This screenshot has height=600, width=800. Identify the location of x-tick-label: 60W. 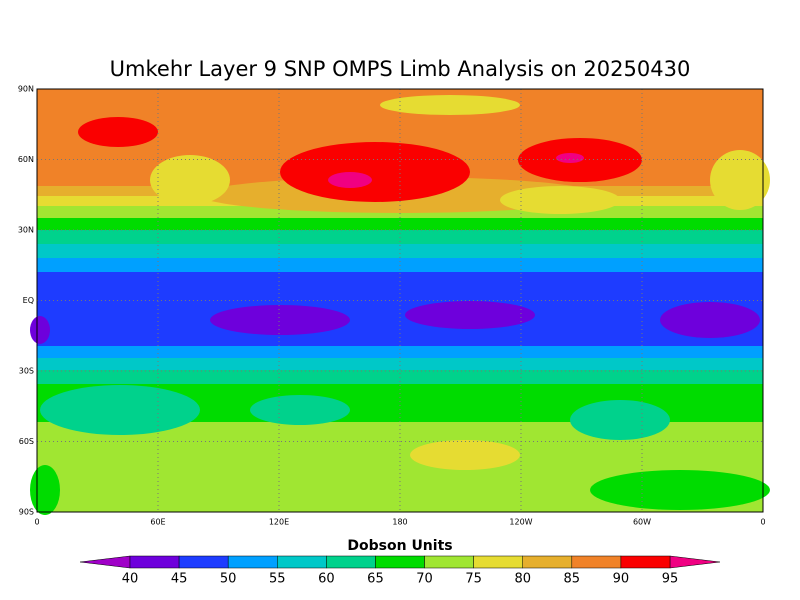
(642, 522).